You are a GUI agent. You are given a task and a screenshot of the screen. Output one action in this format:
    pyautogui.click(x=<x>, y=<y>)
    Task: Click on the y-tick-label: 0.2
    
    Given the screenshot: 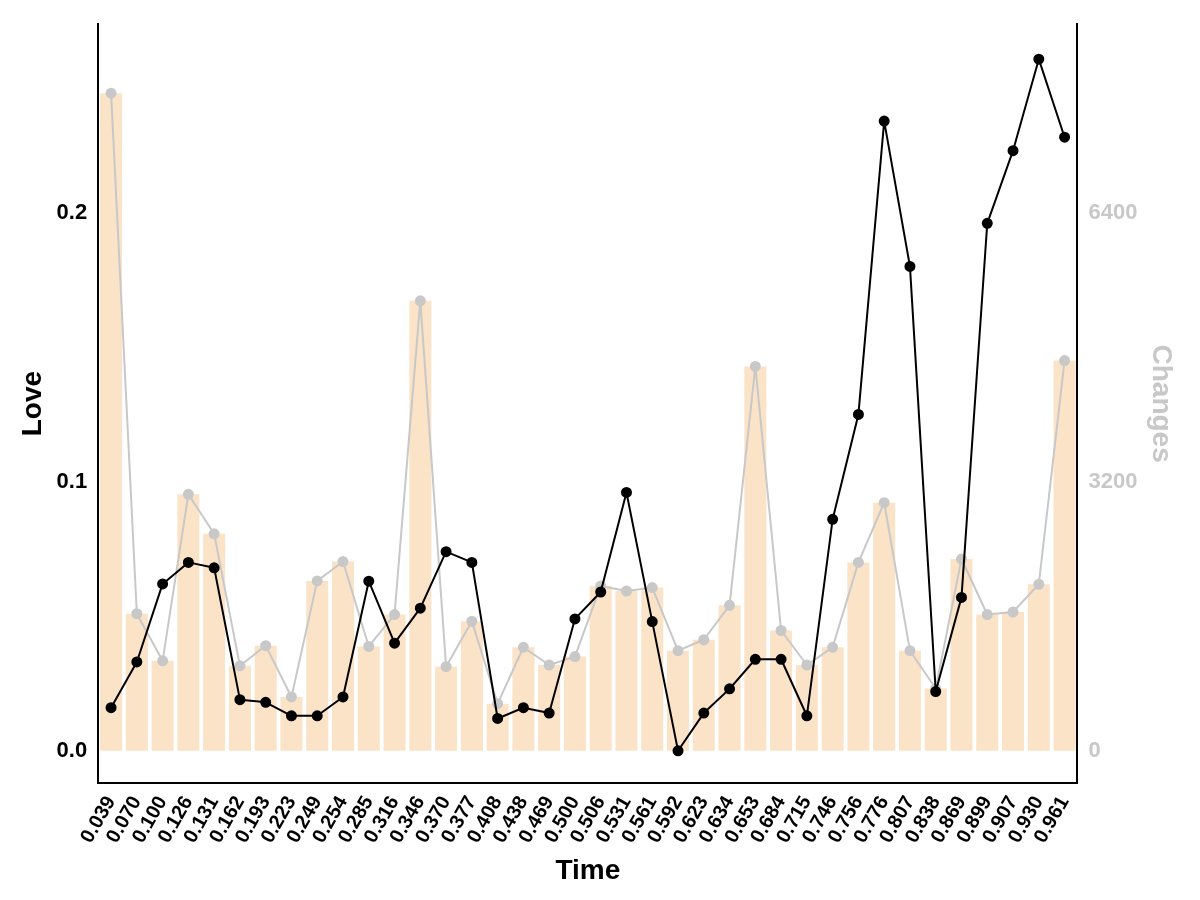 What is the action you would take?
    pyautogui.click(x=72, y=211)
    